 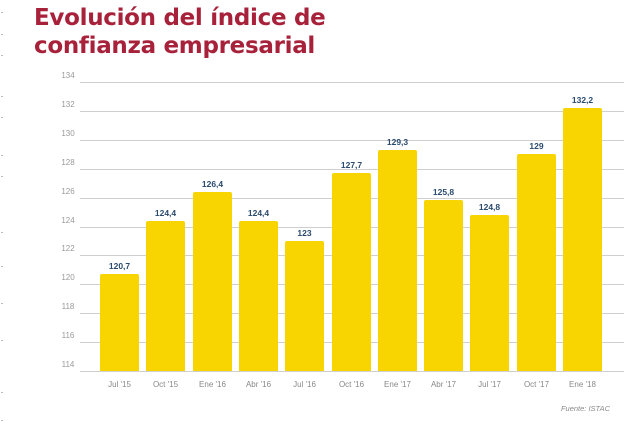 I want to click on bar-value-label: 129, so click(x=536, y=146).